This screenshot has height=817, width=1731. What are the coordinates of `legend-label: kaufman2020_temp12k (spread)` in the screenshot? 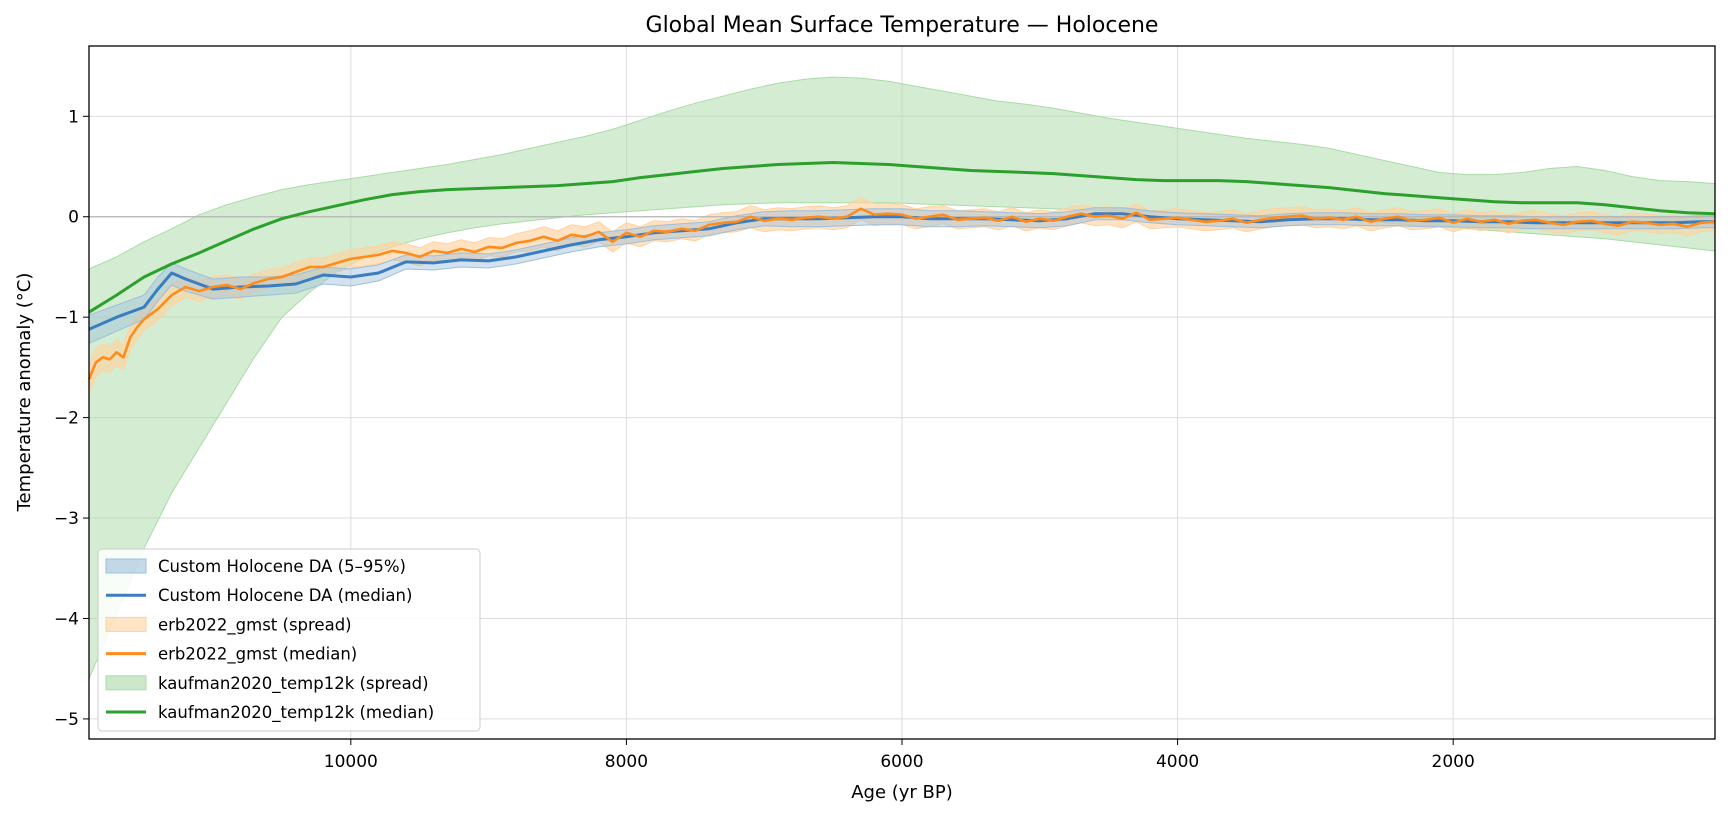 It's located at (293, 684).